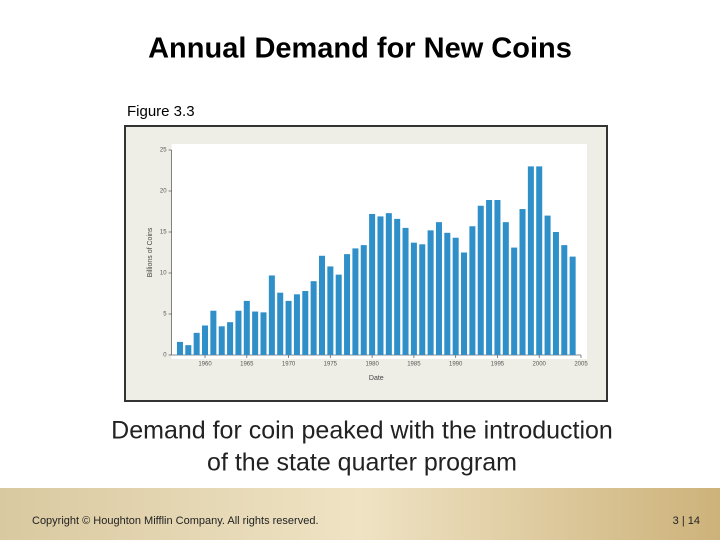 This screenshot has height=540, width=720. Describe the element at coordinates (360, 49) in the screenshot. I see `slide-title: Annual Demand for New Coins` at that location.